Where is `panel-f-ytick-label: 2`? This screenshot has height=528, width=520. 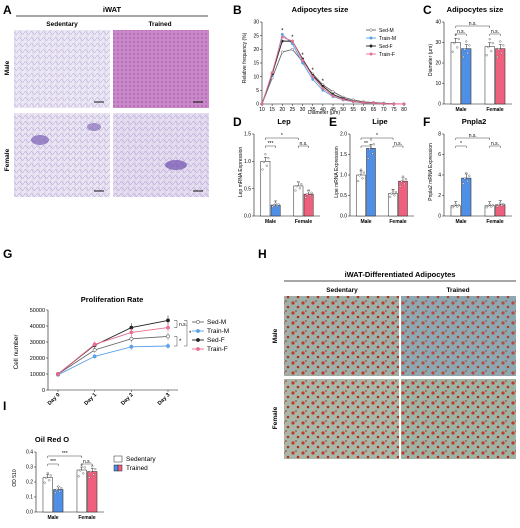
panel-f-ytick-label: 2 is located at coordinates (439, 196).